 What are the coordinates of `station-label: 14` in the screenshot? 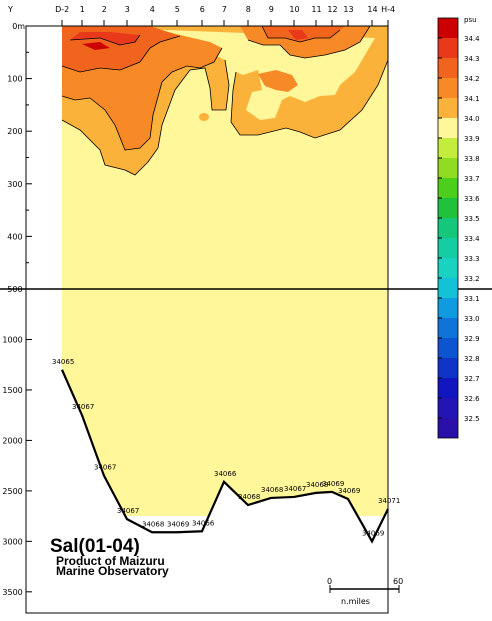 It's located at (372, 9).